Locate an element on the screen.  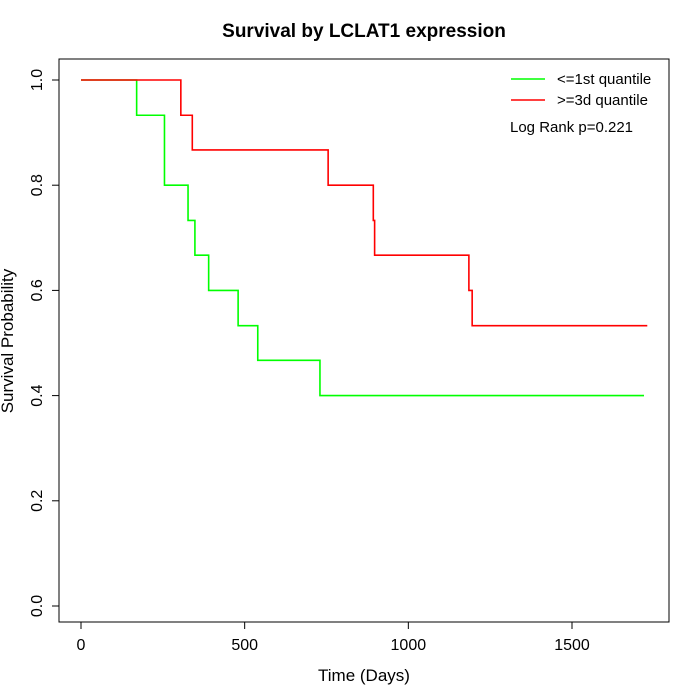
x-tick-label: 0 is located at coordinates (81, 645).